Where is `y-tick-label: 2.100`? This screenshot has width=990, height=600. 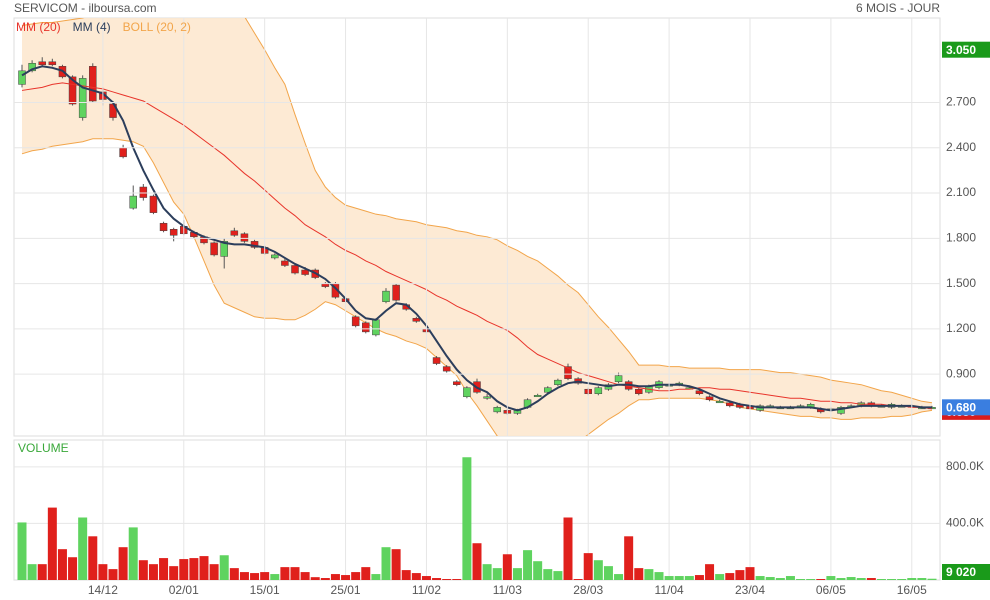 y-tick-label: 2.100 is located at coordinates (961, 192).